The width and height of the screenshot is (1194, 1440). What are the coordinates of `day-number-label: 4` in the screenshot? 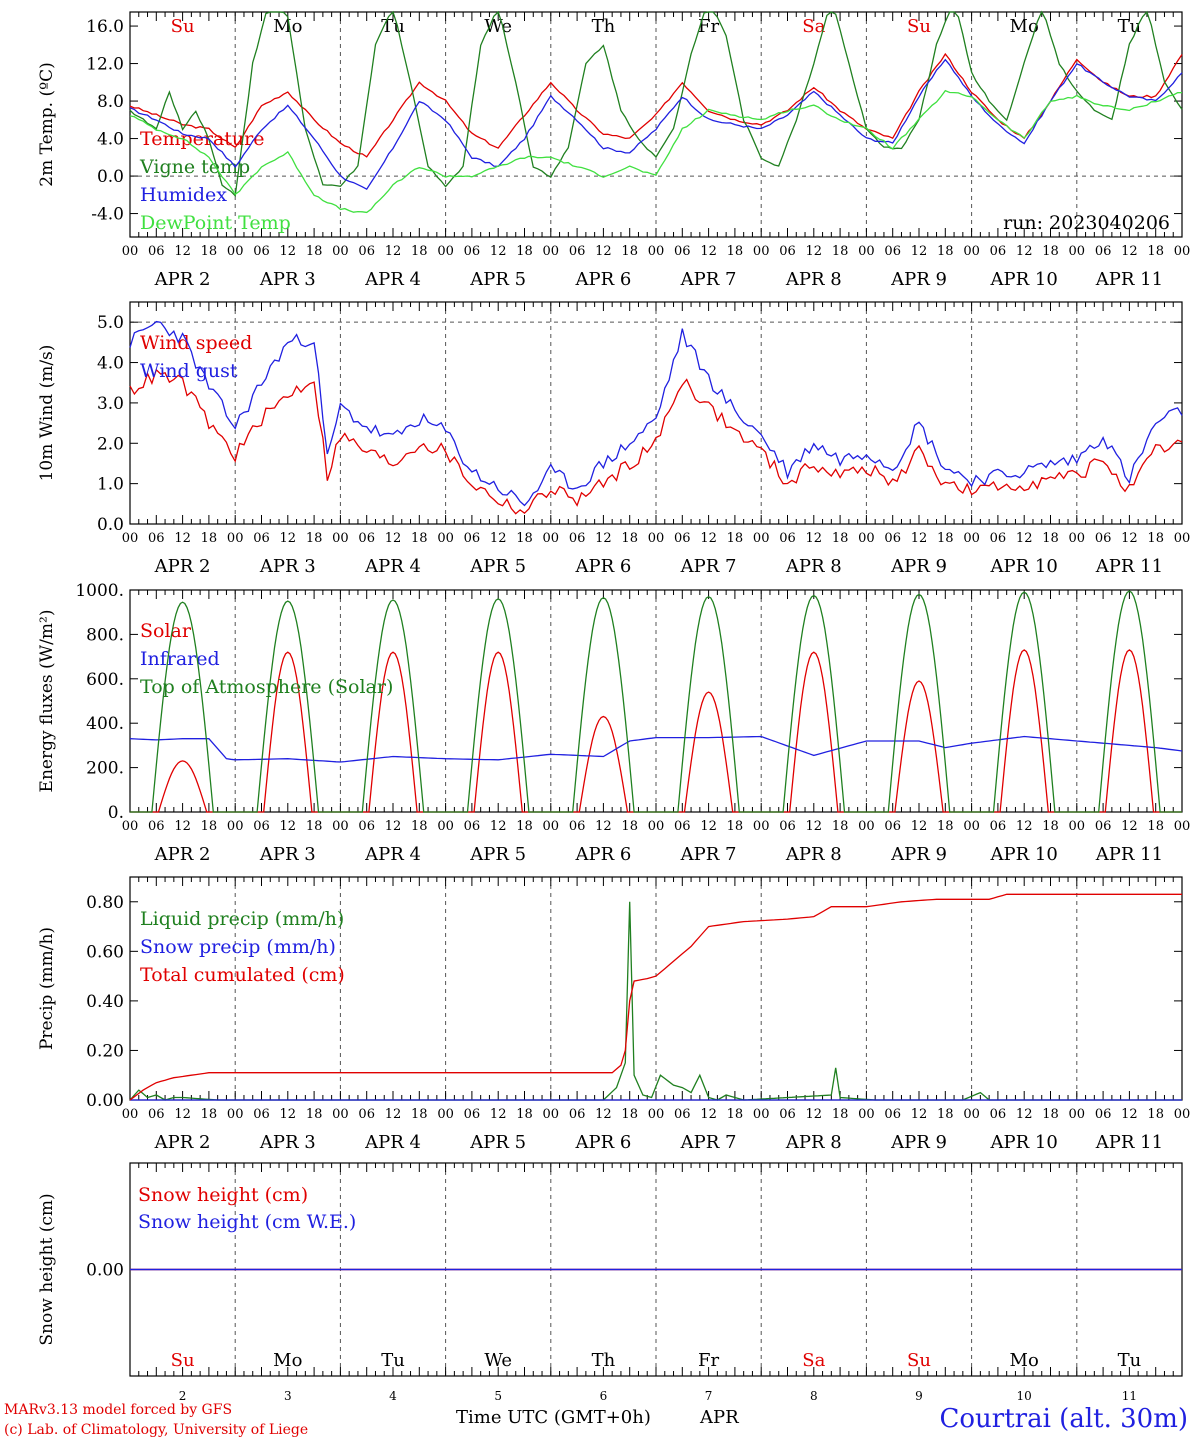 It's located at (393, 1396).